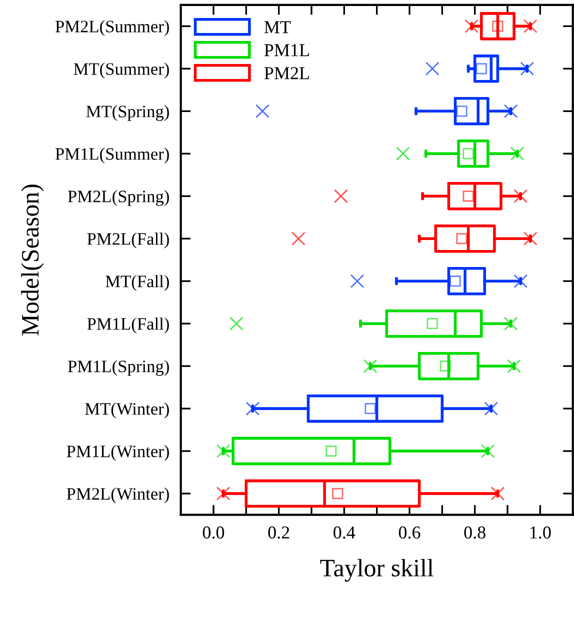 The width and height of the screenshot is (574, 618). I want to click on x-tick-label: 0.4, so click(345, 532).